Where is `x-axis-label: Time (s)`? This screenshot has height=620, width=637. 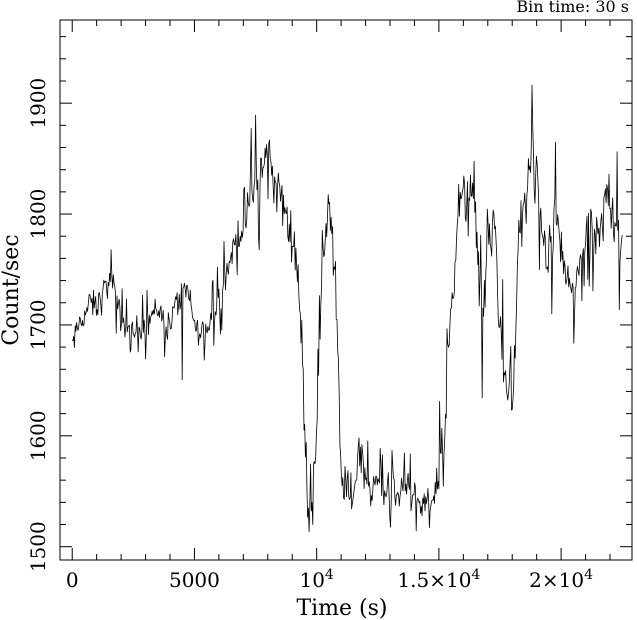
x-axis-label: Time (s) is located at coordinates (341, 608).